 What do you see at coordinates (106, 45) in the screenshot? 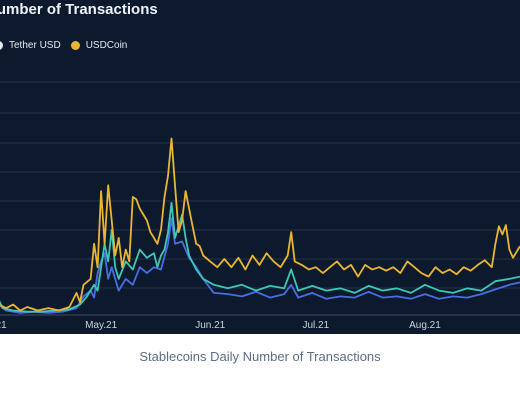
I see `legend-label-usdcoin: USDCoin` at bounding box center [106, 45].